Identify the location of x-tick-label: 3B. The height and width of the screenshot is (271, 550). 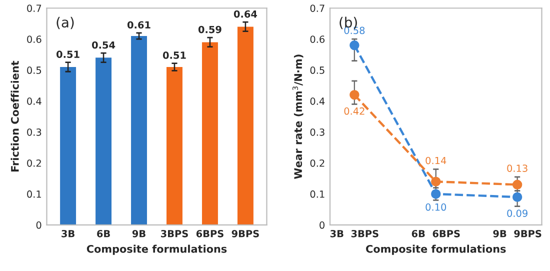
(68, 234).